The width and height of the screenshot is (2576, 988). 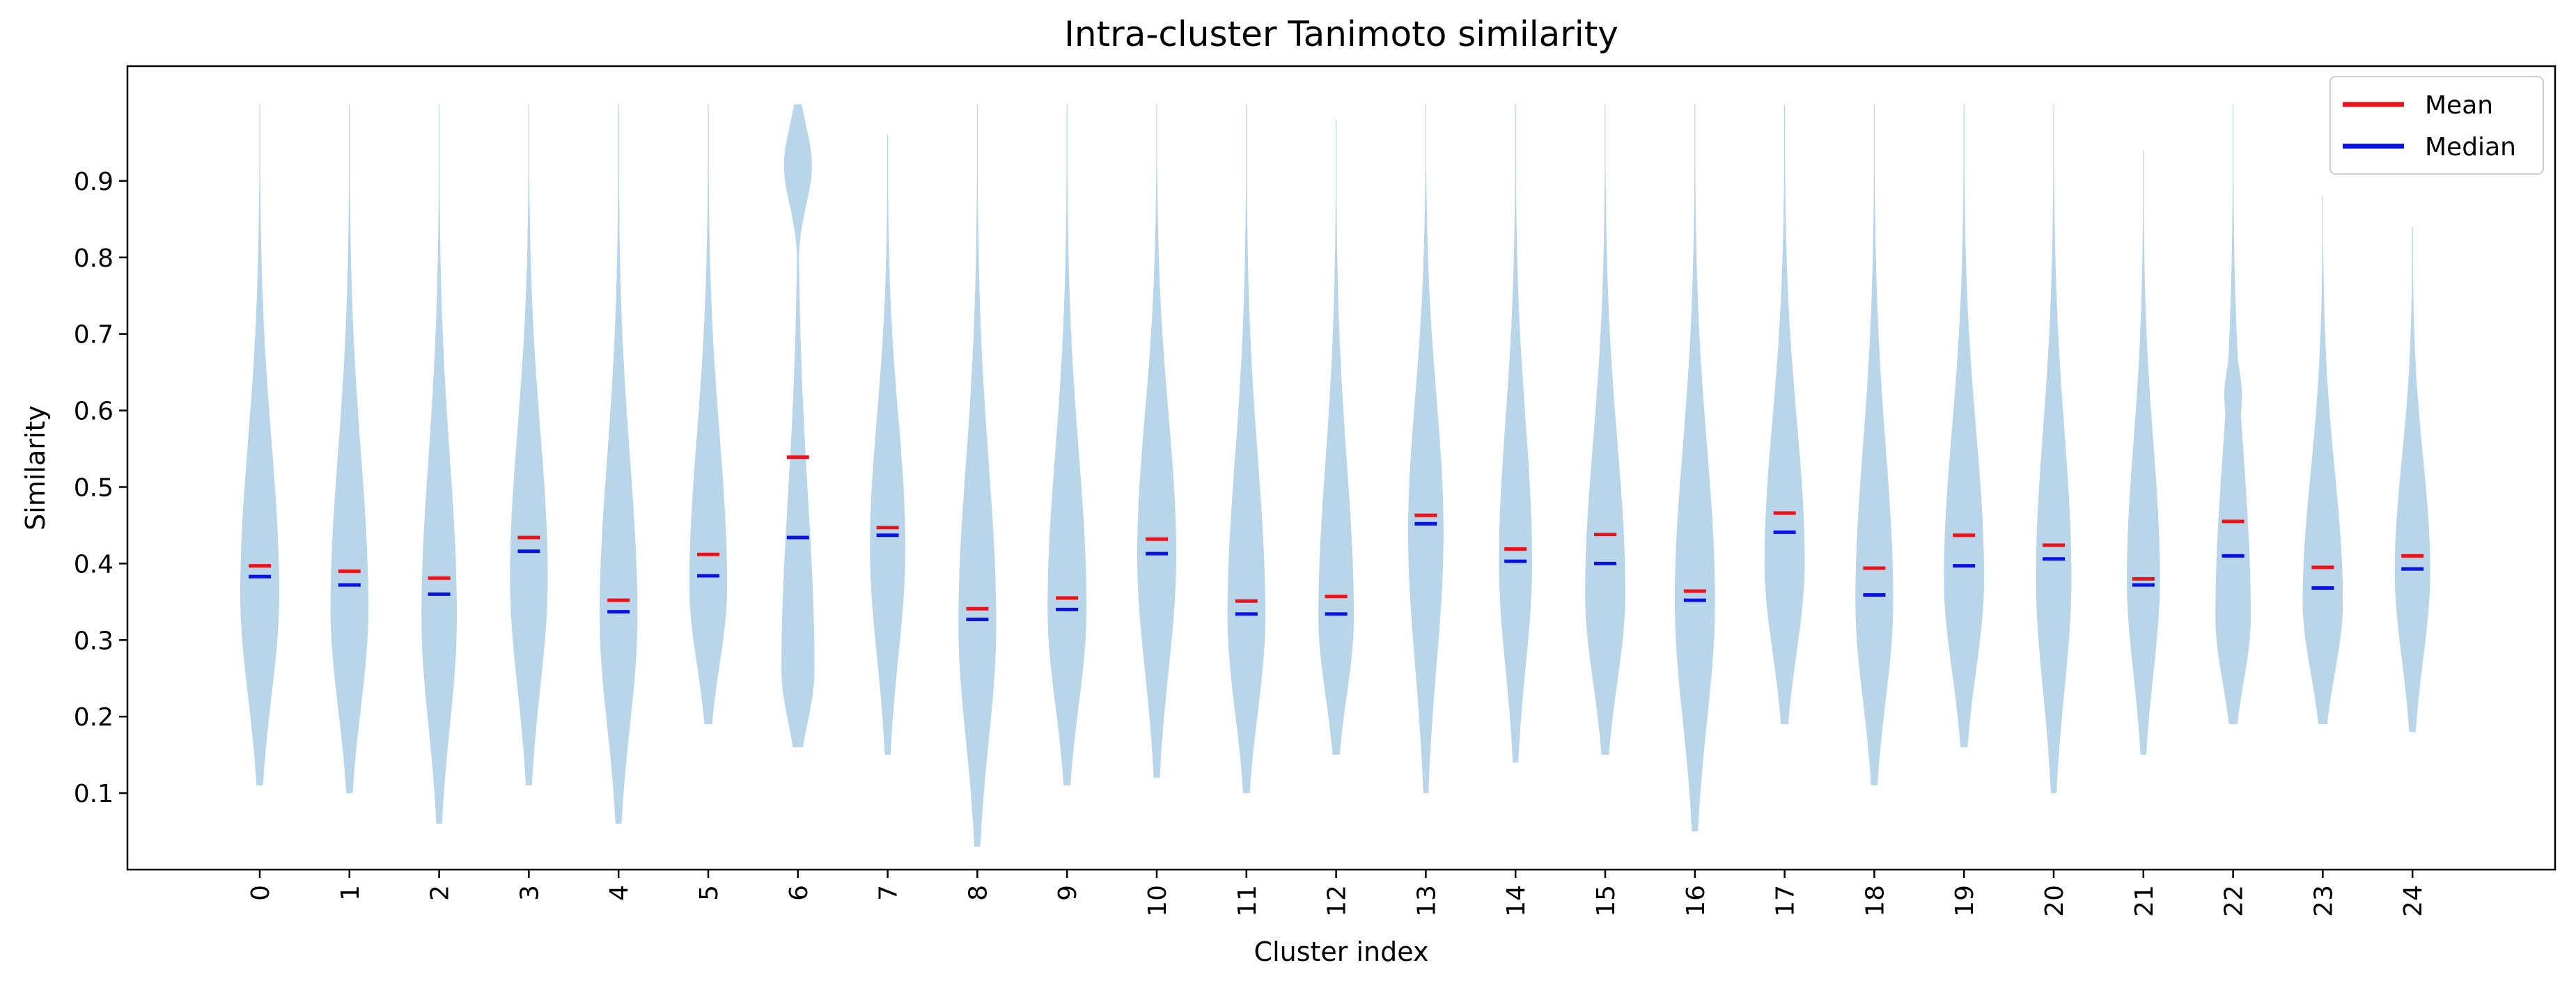 What do you see at coordinates (2234, 901) in the screenshot?
I see `x-tick-label-22: 22` at bounding box center [2234, 901].